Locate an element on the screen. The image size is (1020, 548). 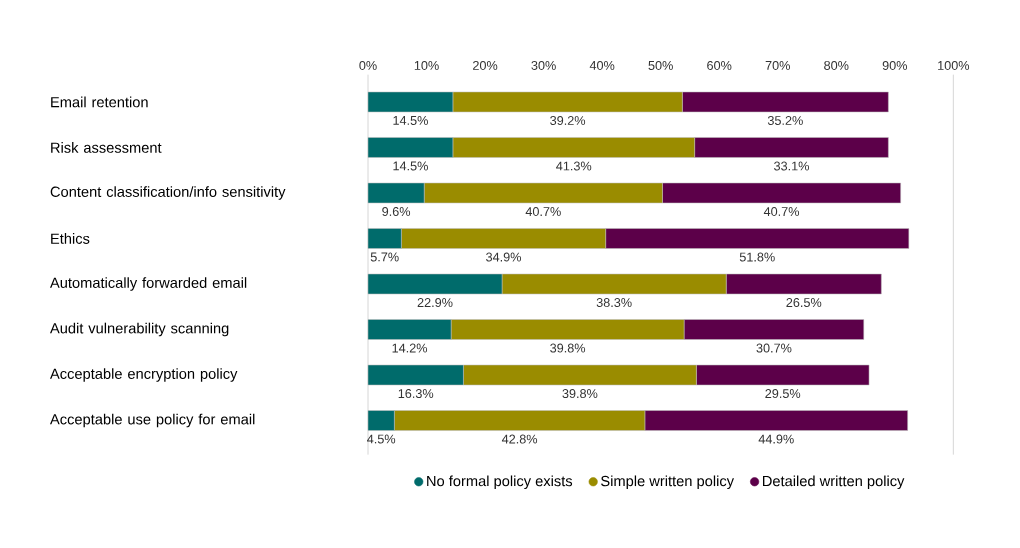
data-label: 16.3% is located at coordinates (416, 394).